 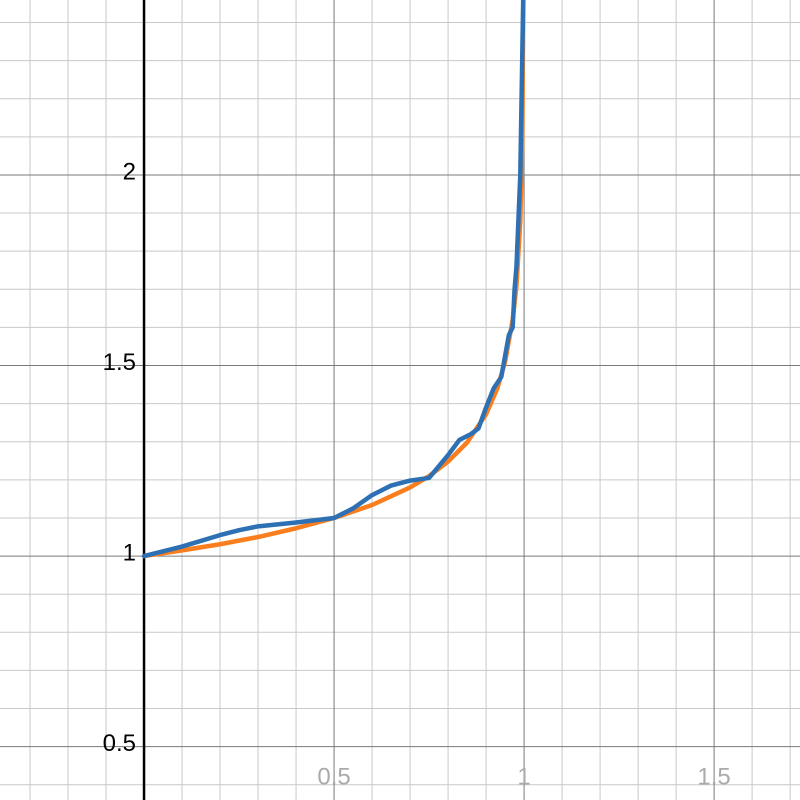 I want to click on y-tick-label: 1, so click(x=129, y=552).